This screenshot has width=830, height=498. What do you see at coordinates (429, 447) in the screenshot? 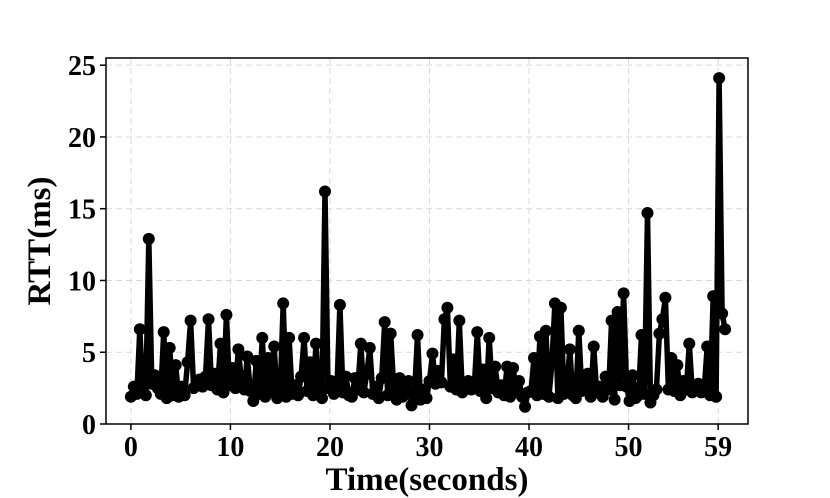
I see `x-tick-label-3: 30` at bounding box center [429, 447].